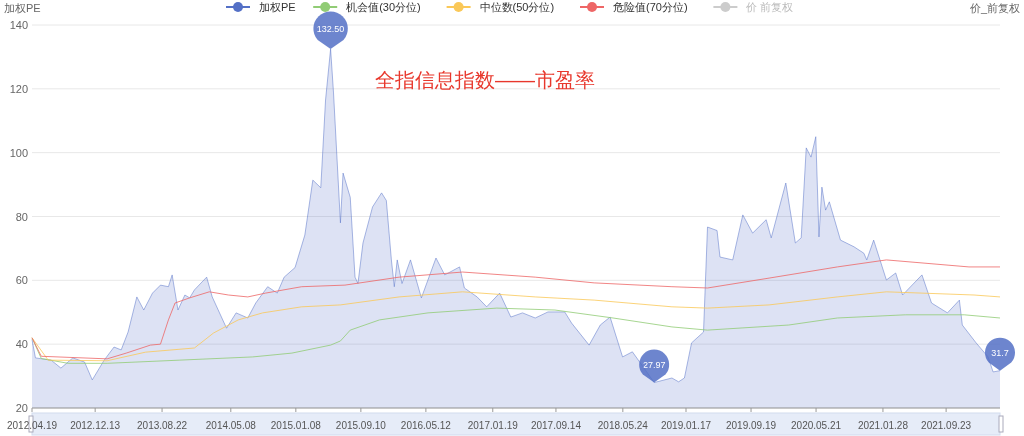 This screenshot has width=1024, height=436. Describe the element at coordinates (22, 8) in the screenshot. I see `y-axis-title: 加权PE` at that location.